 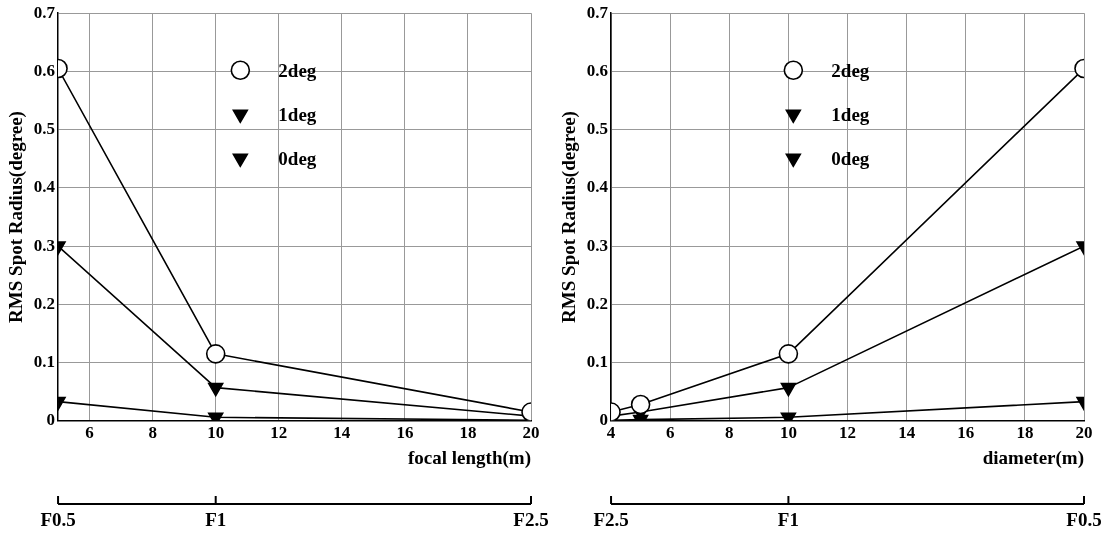 I want to click on x-tick-label: 4, so click(x=611, y=433).